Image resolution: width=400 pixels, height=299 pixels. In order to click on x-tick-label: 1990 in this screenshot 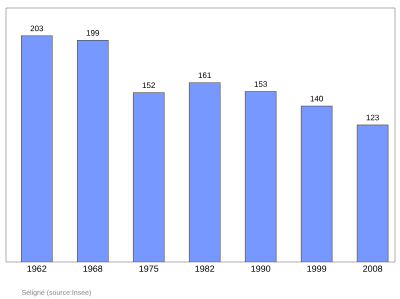, I will do `click(260, 269)`.